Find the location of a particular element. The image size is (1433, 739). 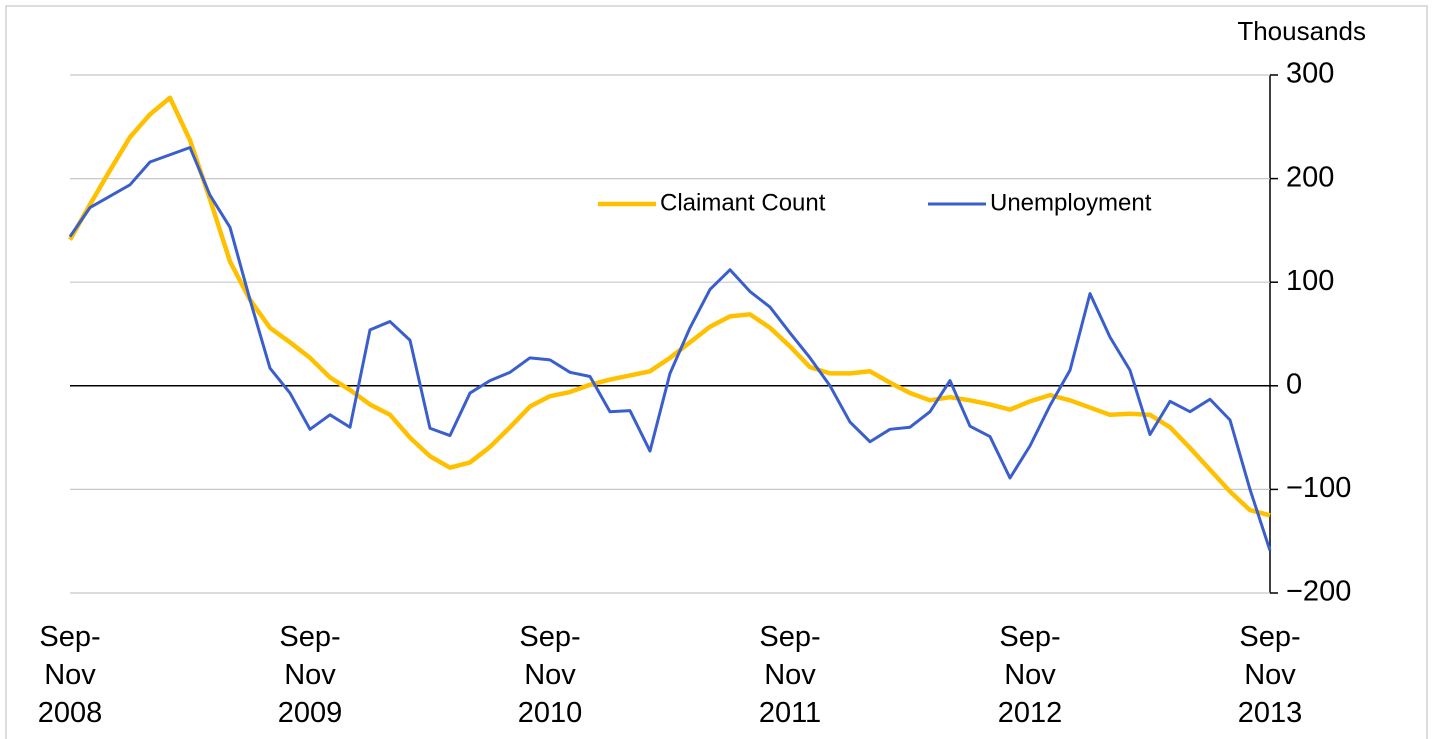

y-tick-label: −200 is located at coordinates (1318, 592).